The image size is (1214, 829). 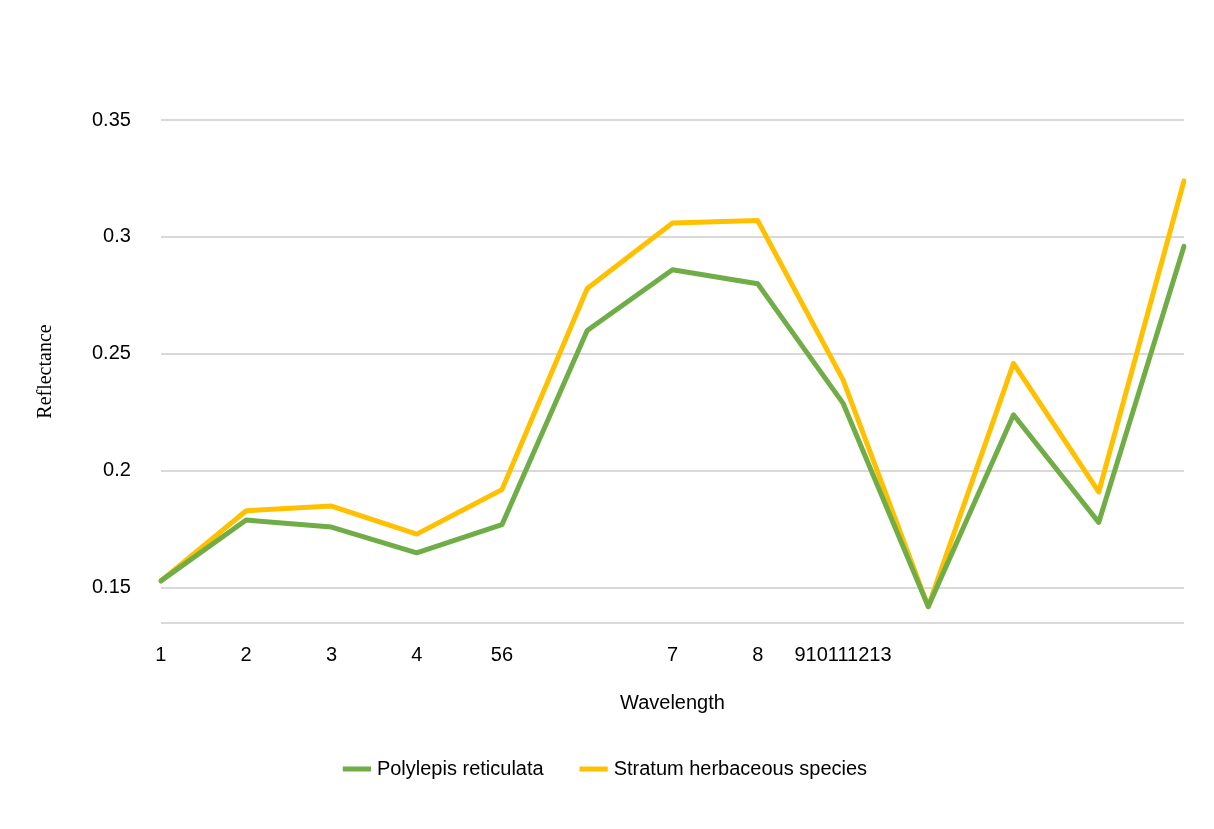 What do you see at coordinates (672, 653) in the screenshot?
I see `x-tick-label: 7` at bounding box center [672, 653].